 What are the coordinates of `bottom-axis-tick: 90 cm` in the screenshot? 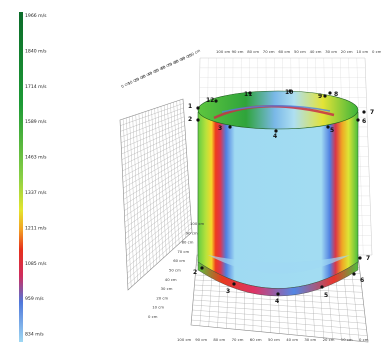 It's located at (201, 339).